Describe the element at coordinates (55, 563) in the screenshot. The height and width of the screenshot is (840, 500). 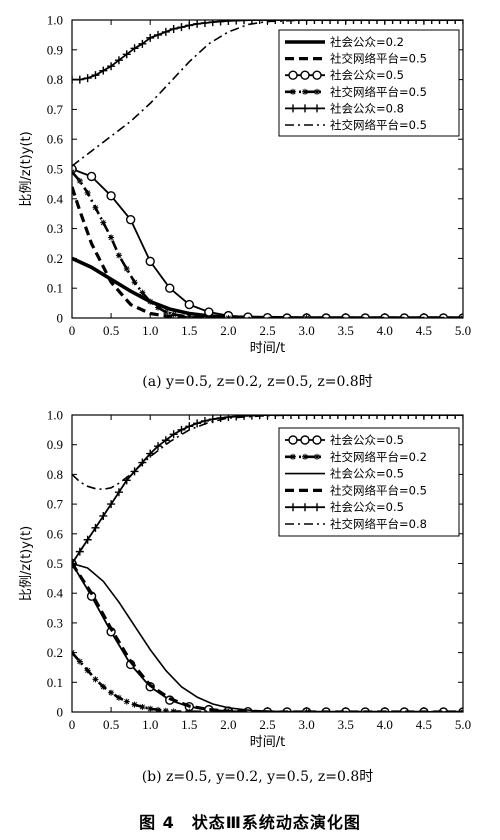
I see `y-tick-label: 0.5` at that location.